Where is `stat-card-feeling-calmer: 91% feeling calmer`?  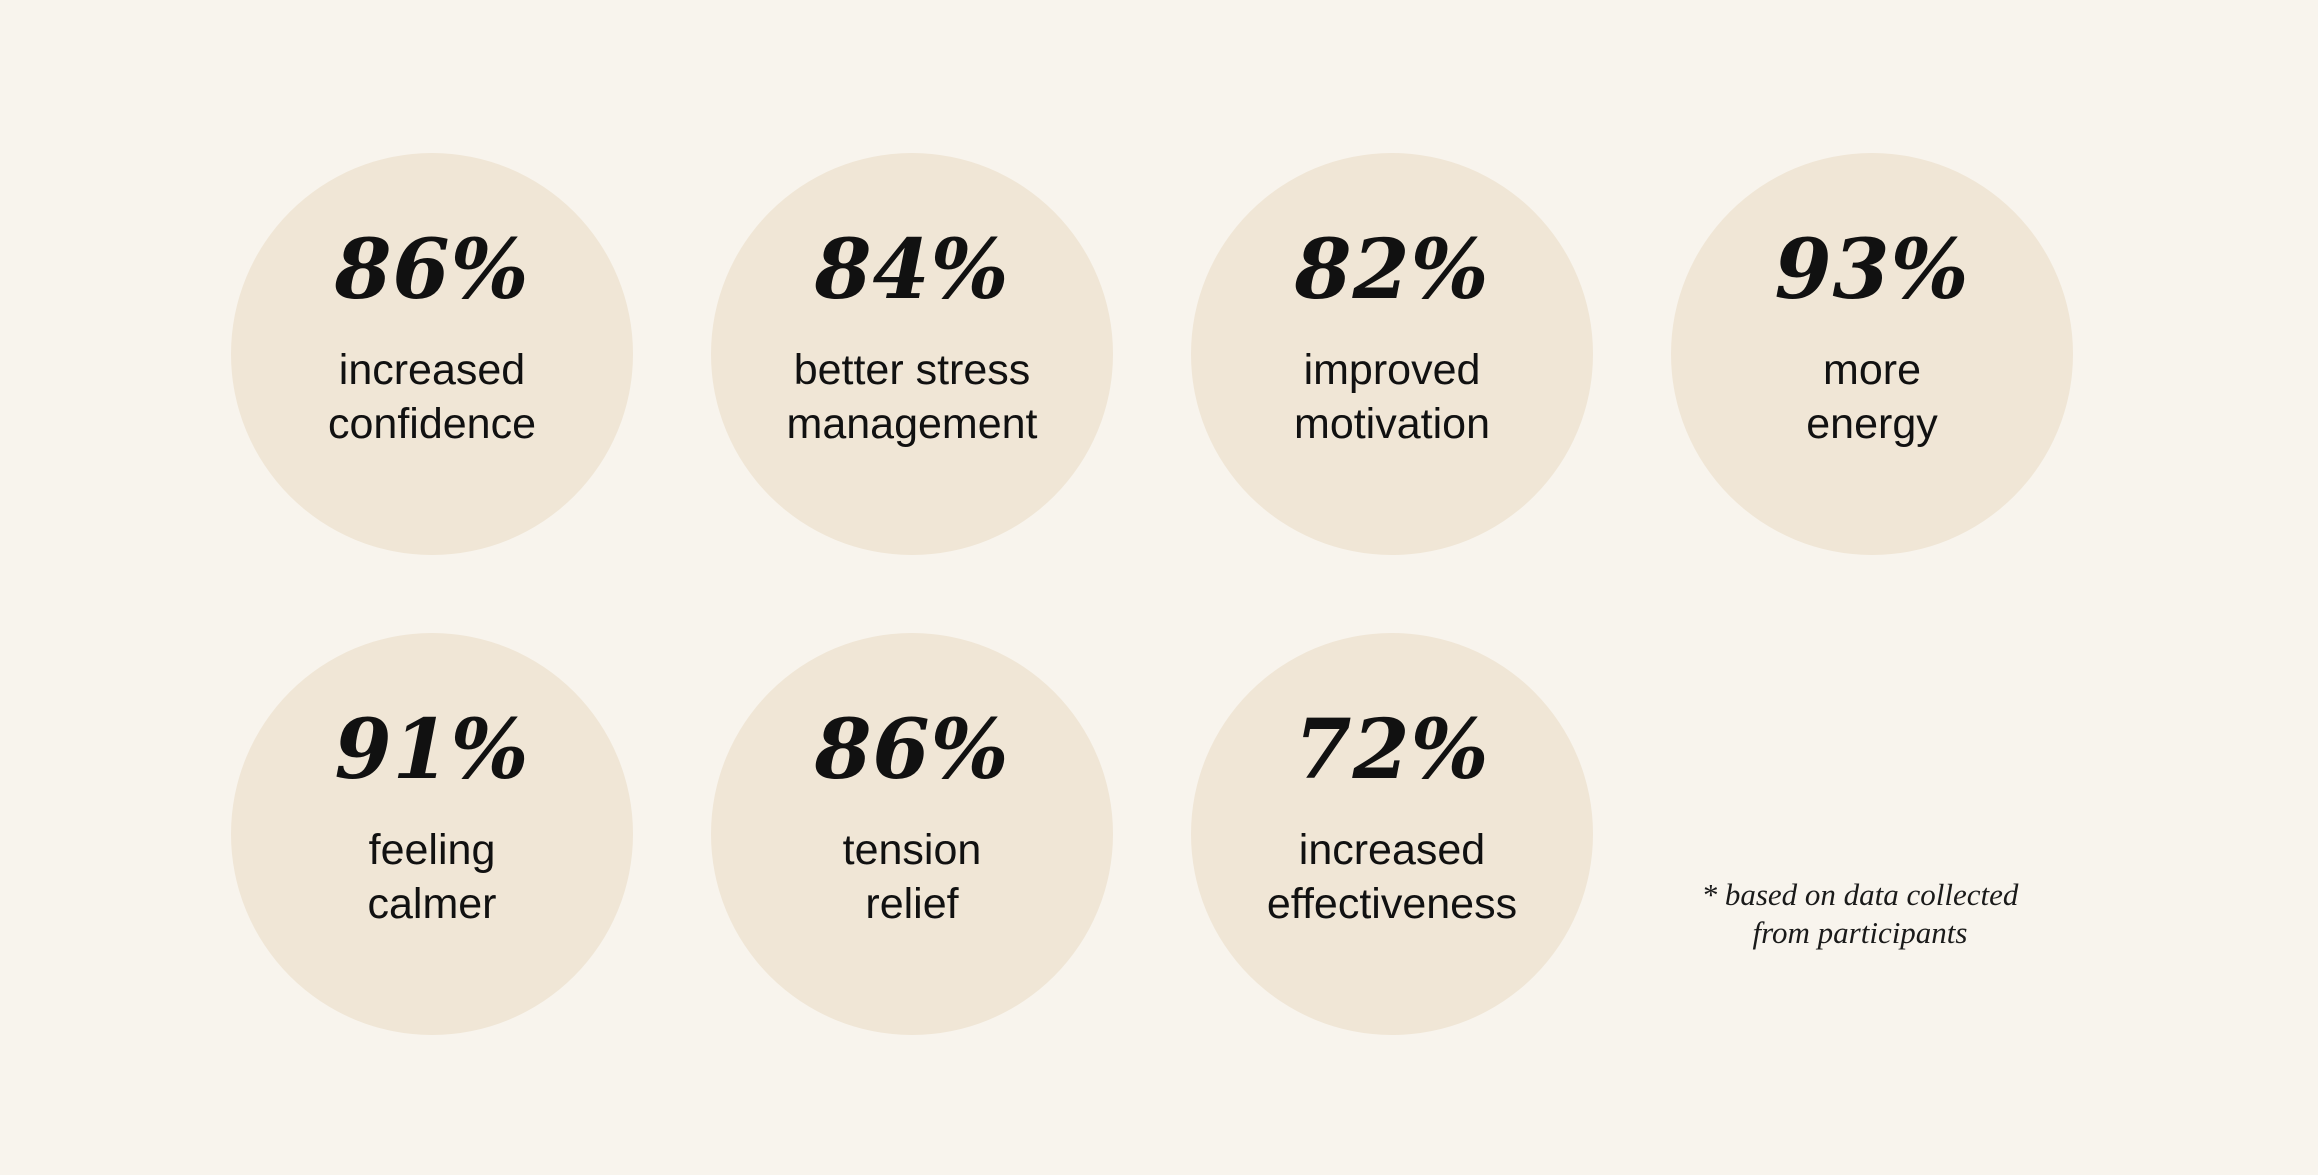
stat-card-feeling-calmer: 91% feeling calmer is located at coordinates (432, 834).